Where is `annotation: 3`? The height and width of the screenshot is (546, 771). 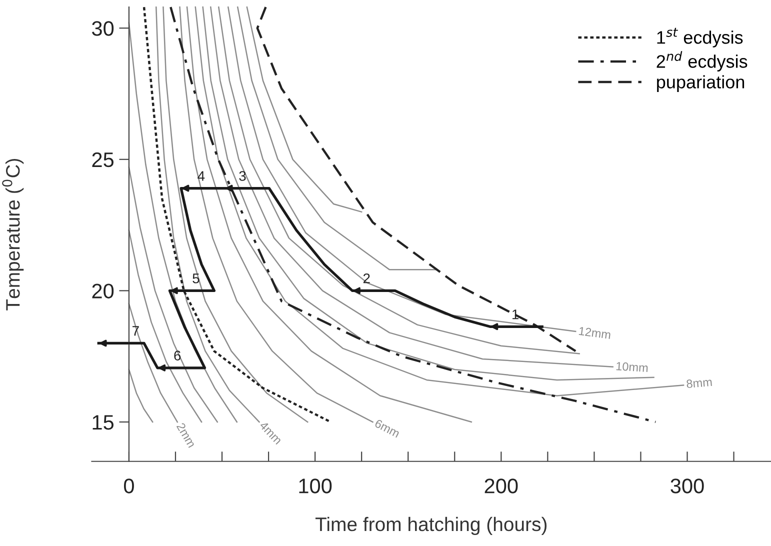 annotation: 3 is located at coordinates (242, 176).